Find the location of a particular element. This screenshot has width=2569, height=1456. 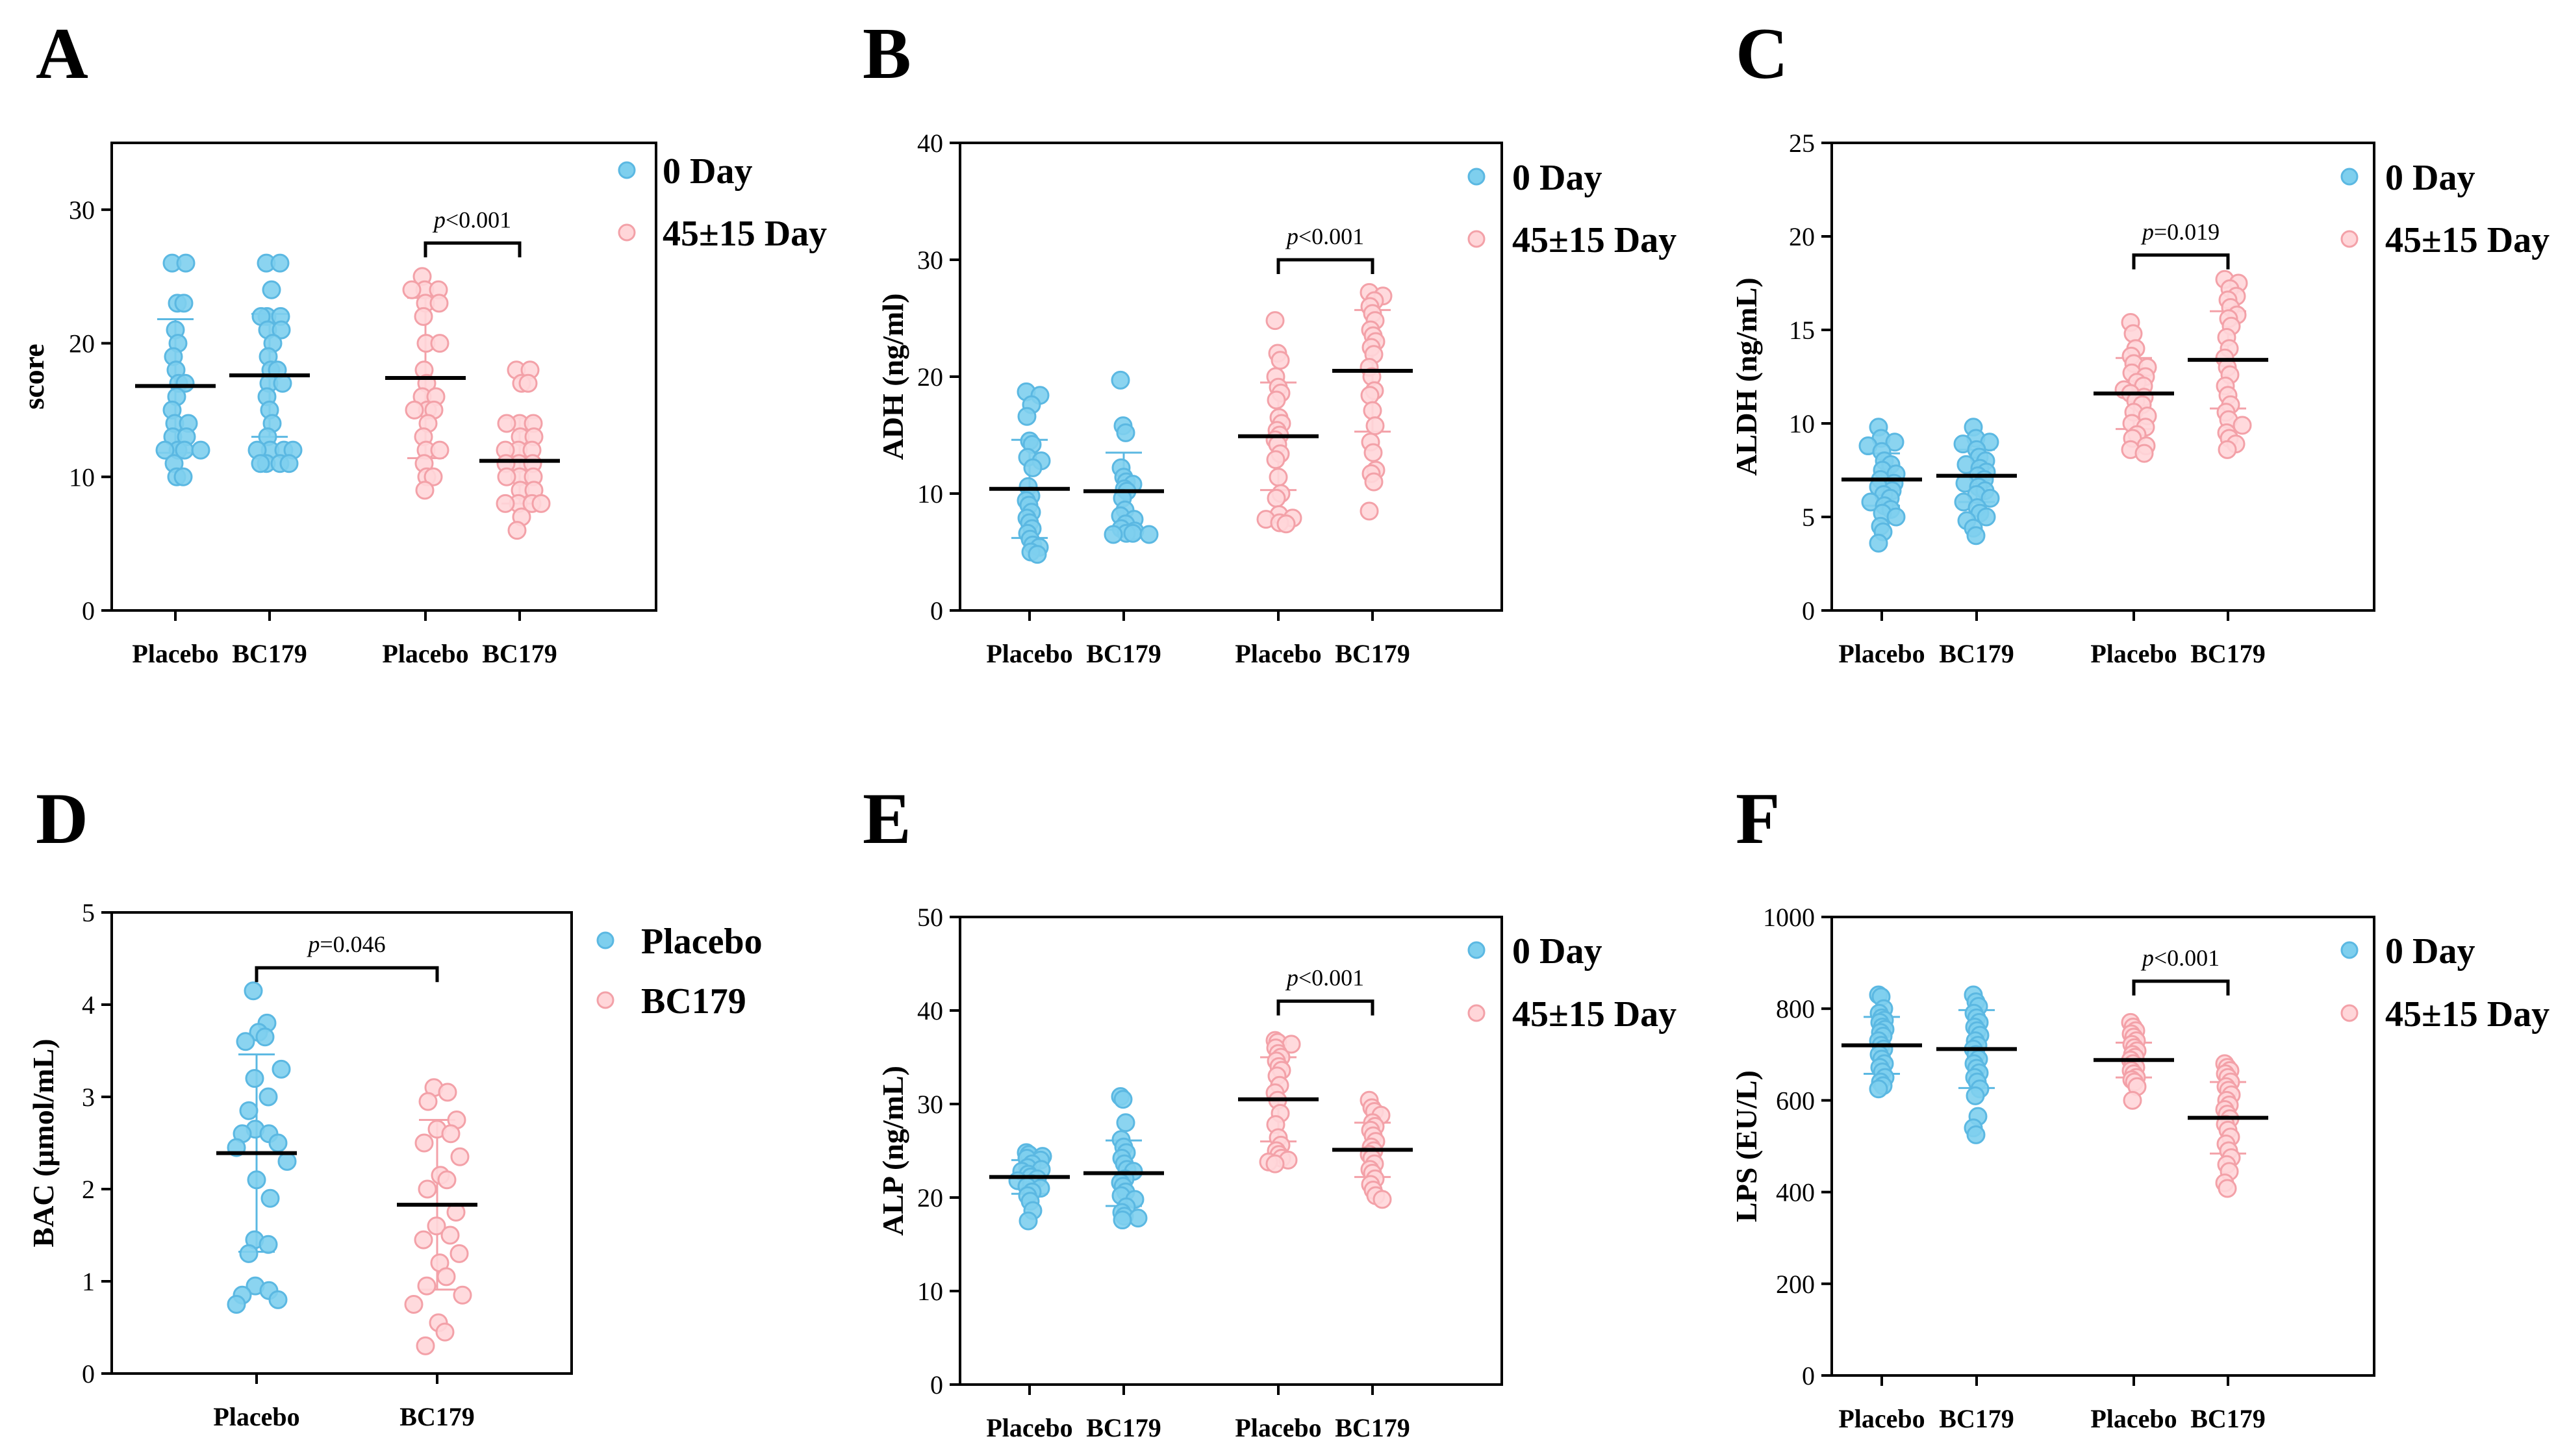

y-axis-title: score is located at coordinates (33, 376).